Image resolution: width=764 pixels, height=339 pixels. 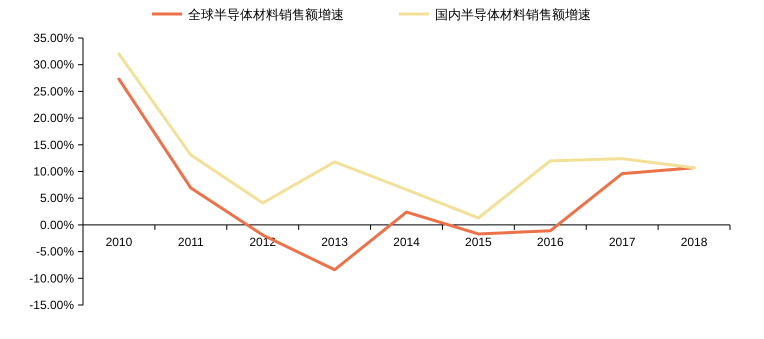 I want to click on y-tick-label: 25.00%, so click(x=53, y=91).